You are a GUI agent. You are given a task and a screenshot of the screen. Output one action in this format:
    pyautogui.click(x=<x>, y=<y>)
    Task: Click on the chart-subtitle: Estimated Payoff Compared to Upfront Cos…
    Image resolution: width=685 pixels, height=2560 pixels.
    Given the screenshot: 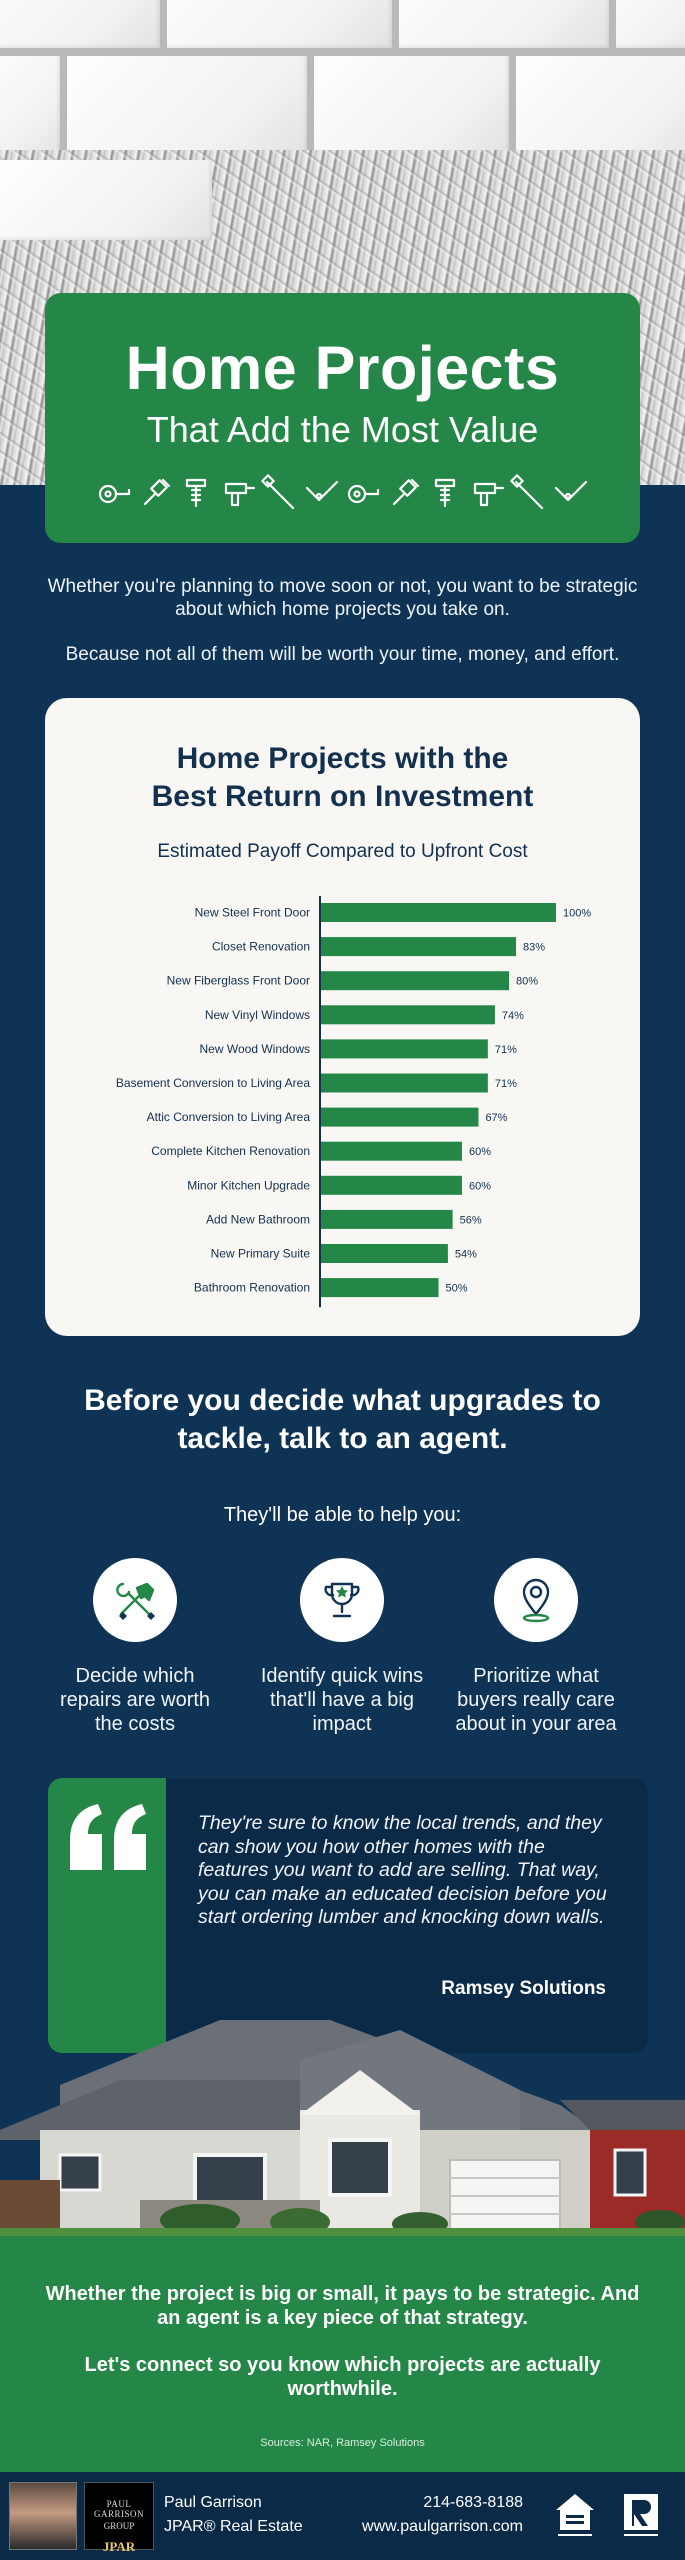 What is the action you would take?
    pyautogui.click(x=342, y=851)
    